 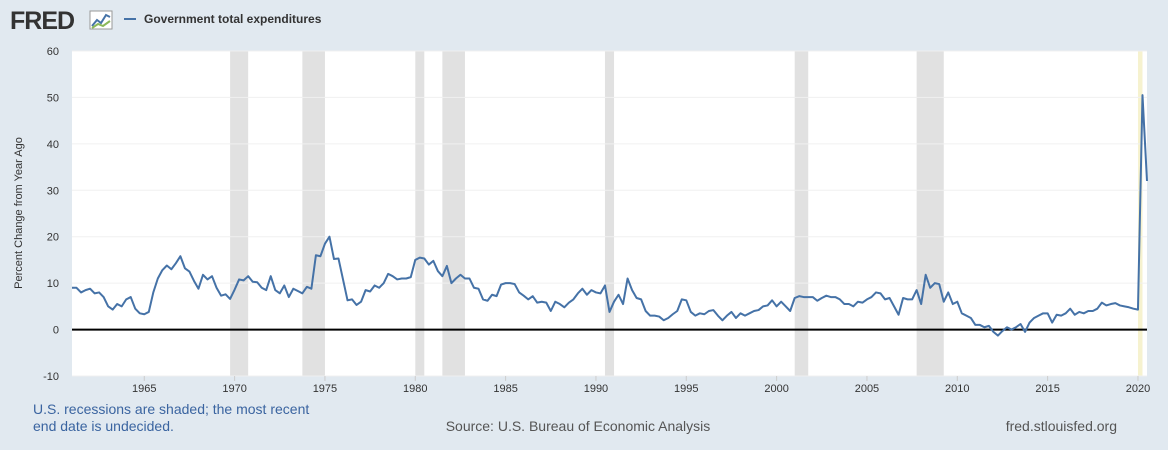 I want to click on x-tick-label: 2000, so click(x=776, y=389).